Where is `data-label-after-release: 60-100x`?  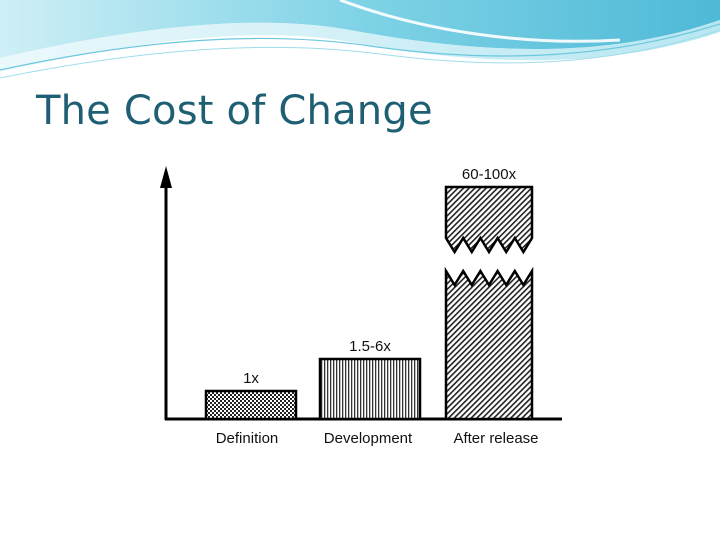 data-label-after-release: 60-100x is located at coordinates (489, 174).